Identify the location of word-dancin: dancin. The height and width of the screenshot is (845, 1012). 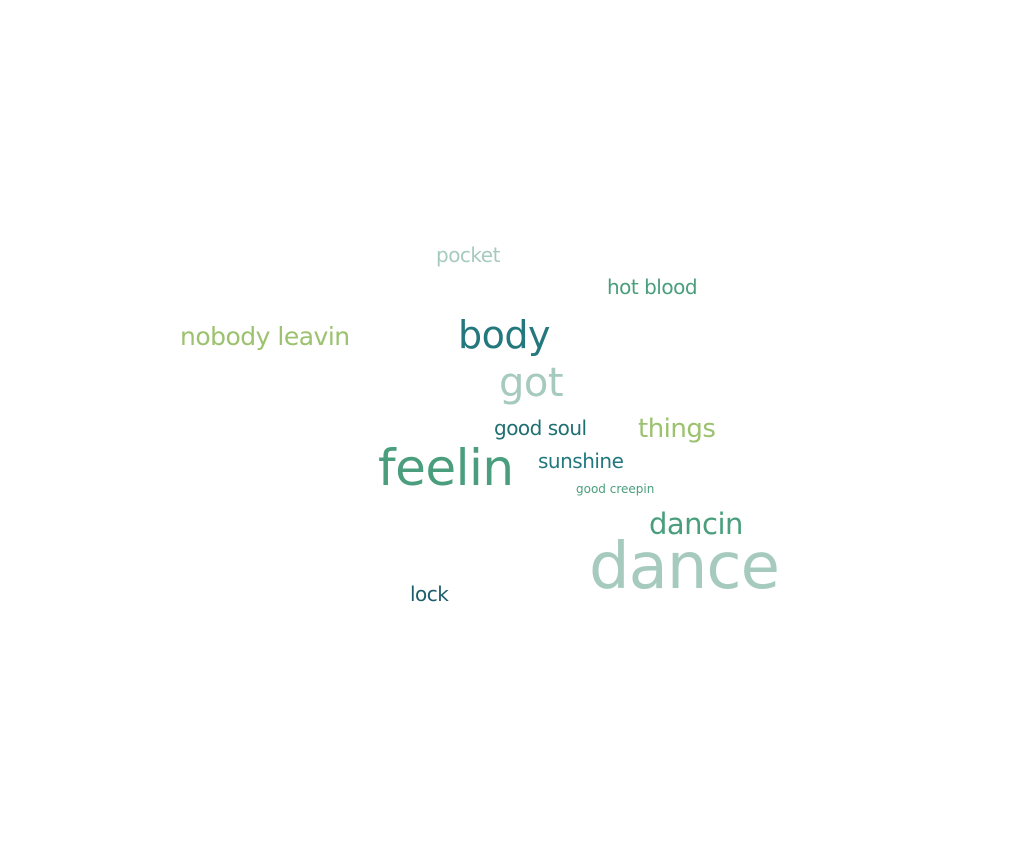
(696, 524).